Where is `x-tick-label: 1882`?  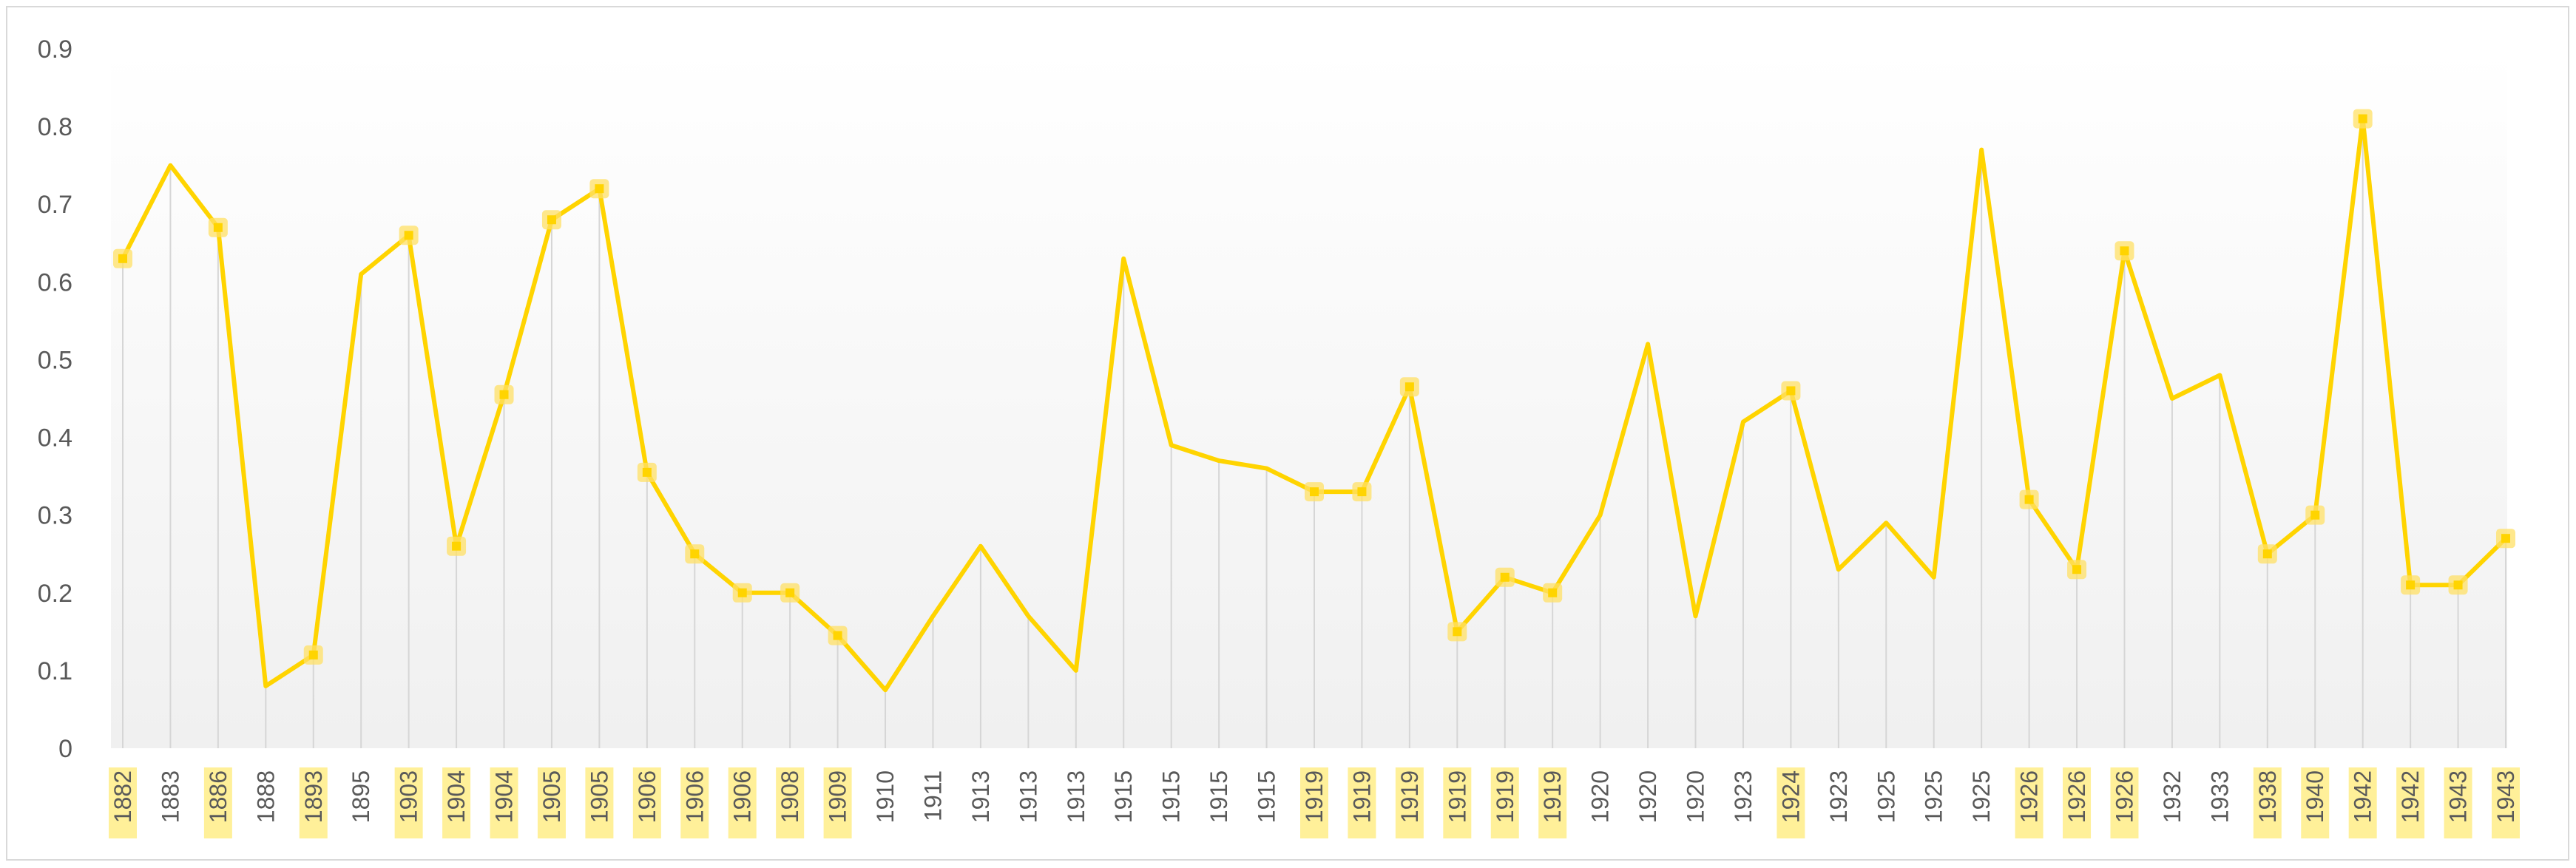
x-tick-label: 1882 is located at coordinates (122, 796).